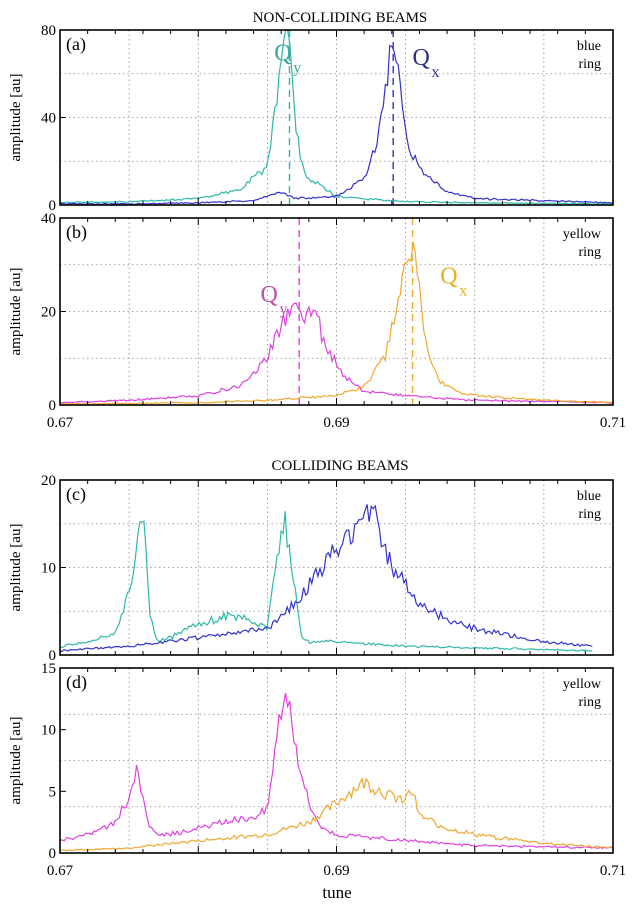  I want to click on panel-label: (d), so click(76, 682).